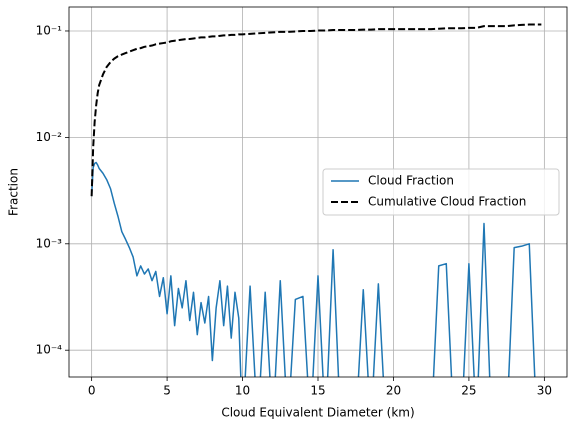 This screenshot has height=427, width=573. I want to click on y-axis-label: Fraction, so click(14, 192).